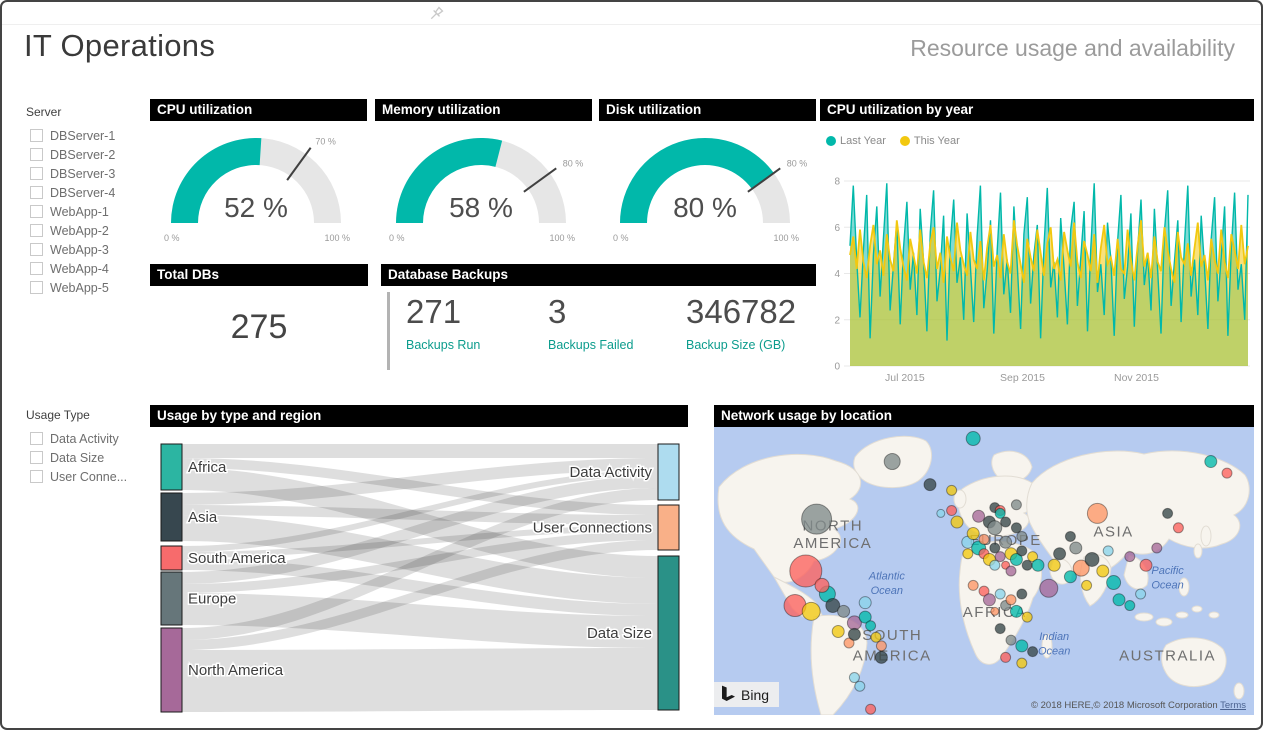  Describe the element at coordinates (90, 230) in the screenshot. I see `filter-option-webapp-2: WebApp-2` at that location.